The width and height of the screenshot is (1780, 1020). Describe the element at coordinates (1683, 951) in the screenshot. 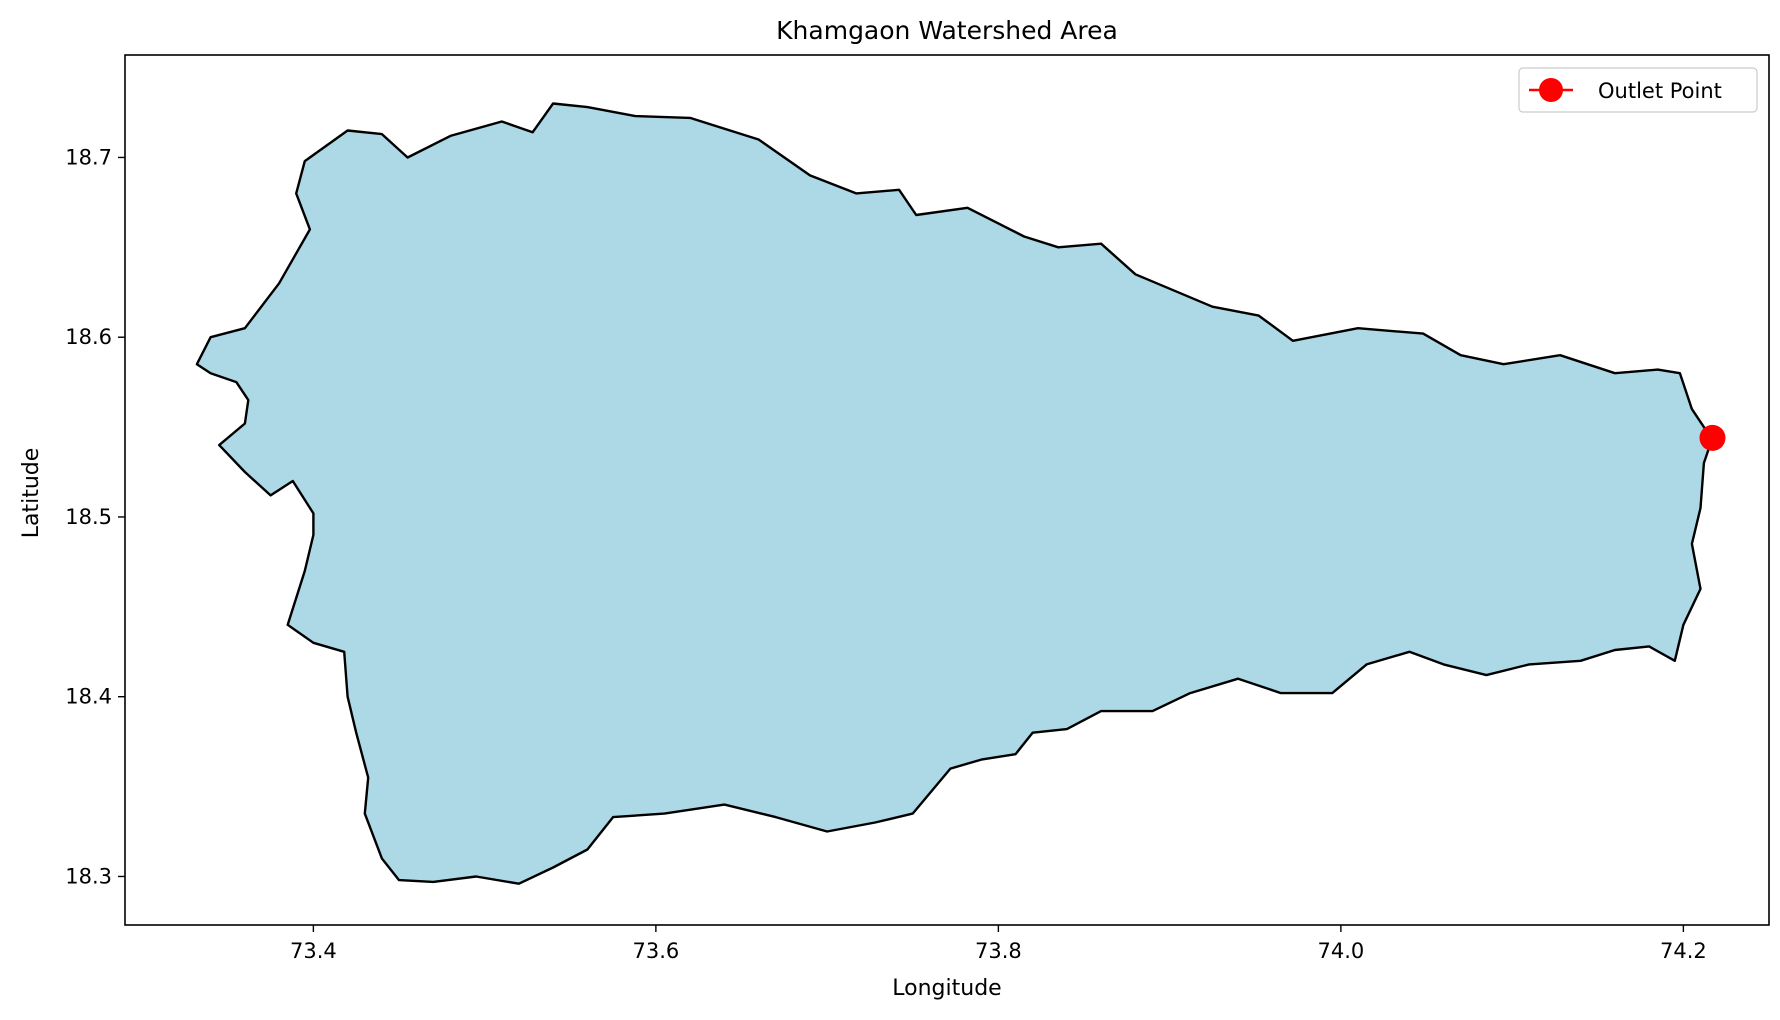

I see `x-tick-label: 74.2` at that location.